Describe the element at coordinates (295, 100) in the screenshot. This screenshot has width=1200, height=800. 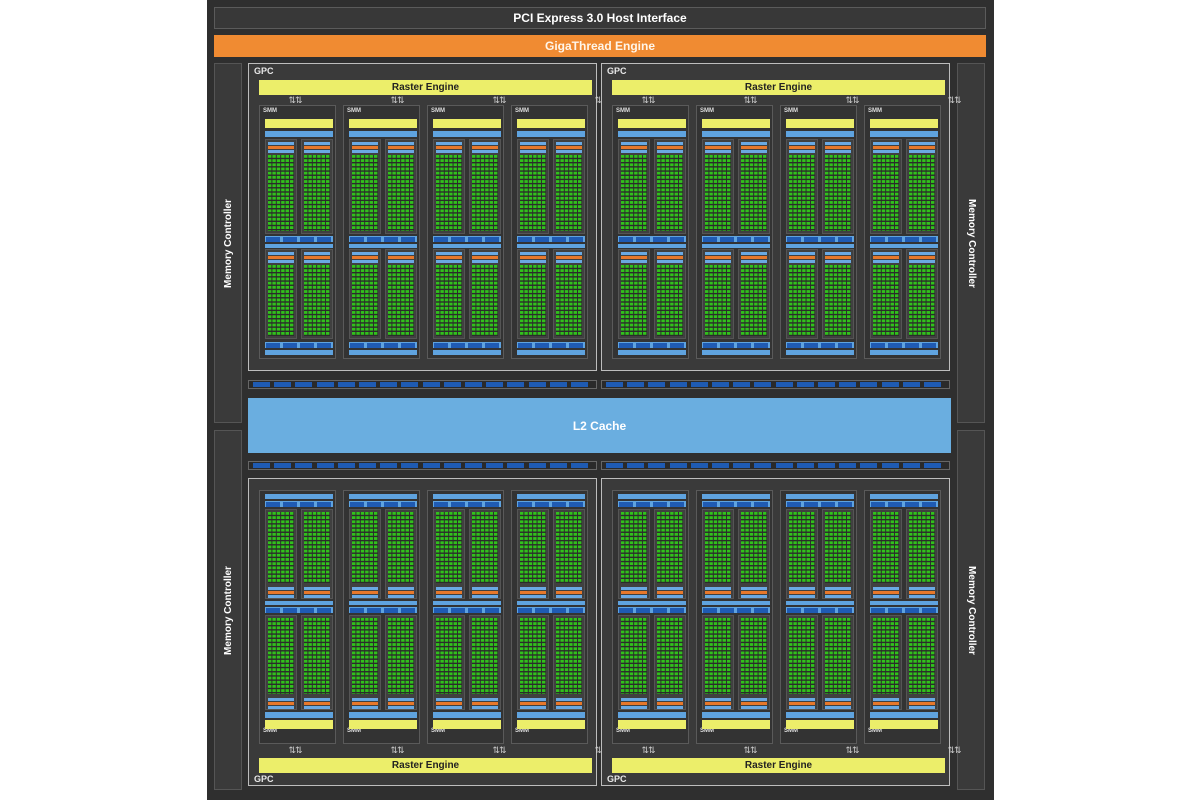
I see `bidirectional-arrow-icon: ⇅⇅` at that location.